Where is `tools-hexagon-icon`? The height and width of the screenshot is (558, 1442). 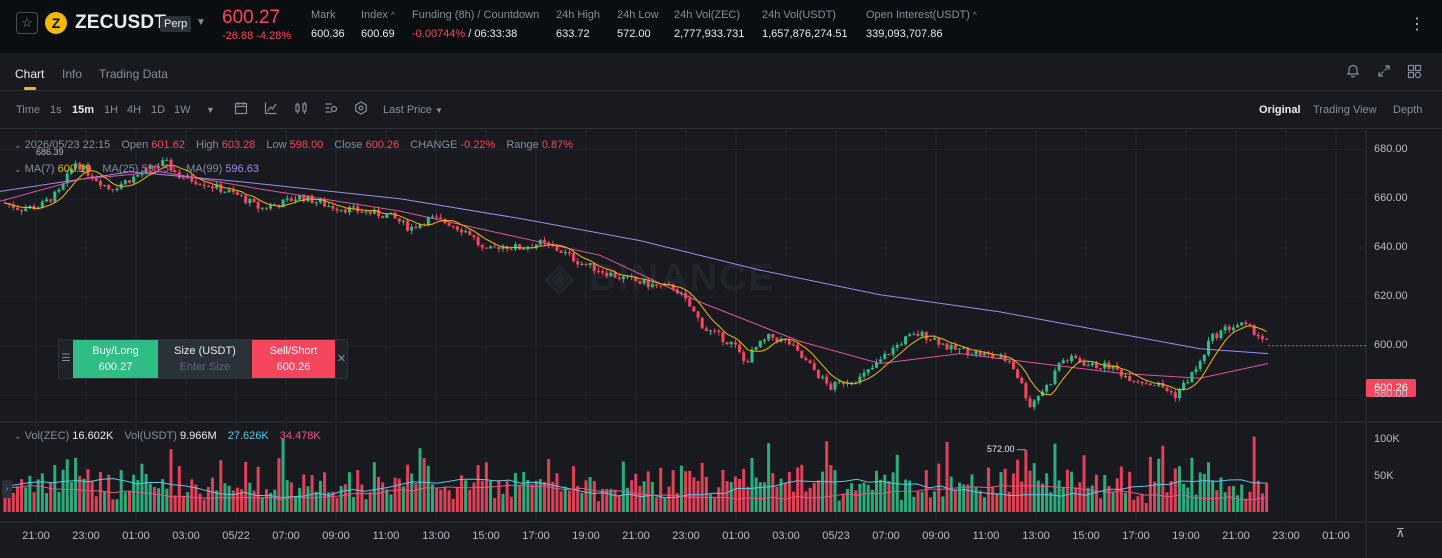
tools-hexagon-icon is located at coordinates (361, 109).